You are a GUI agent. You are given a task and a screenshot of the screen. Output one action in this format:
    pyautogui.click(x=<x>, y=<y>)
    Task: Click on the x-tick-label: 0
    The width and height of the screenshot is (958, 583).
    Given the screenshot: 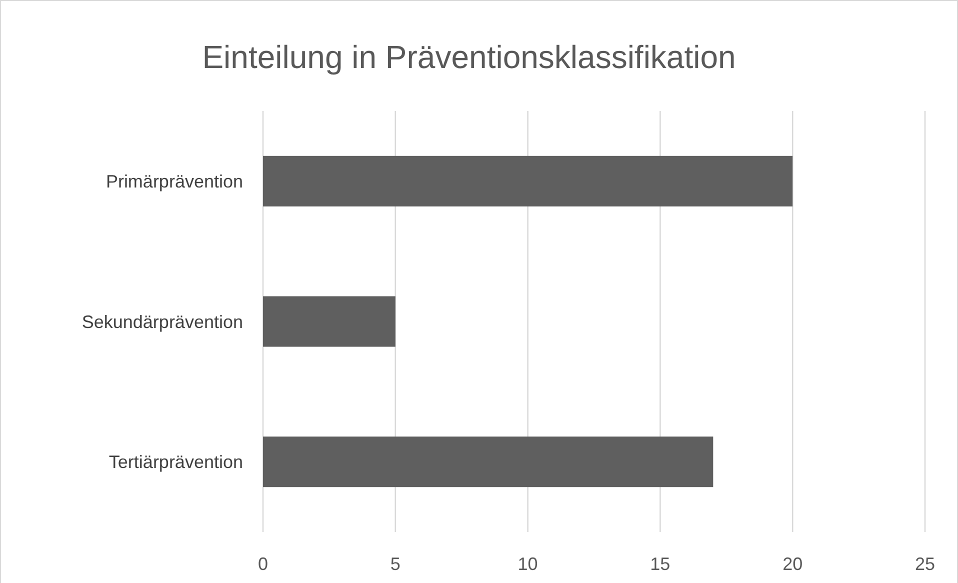 What is the action you would take?
    pyautogui.click(x=263, y=564)
    